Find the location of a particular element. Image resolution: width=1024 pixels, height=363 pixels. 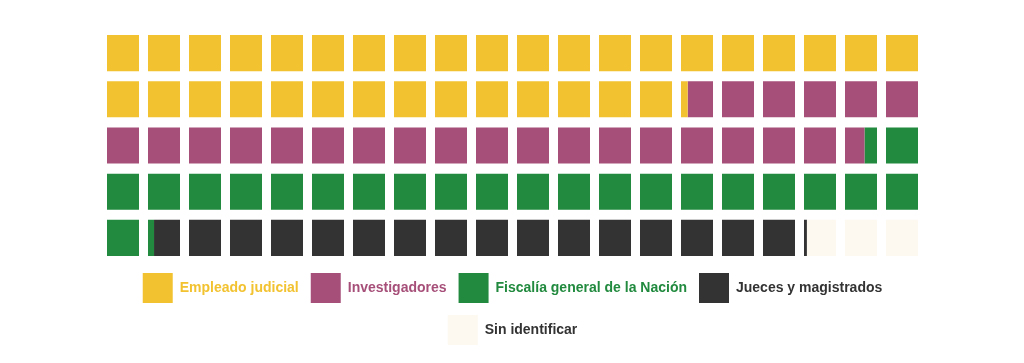

legend-label: Sin identificar is located at coordinates (531, 328).